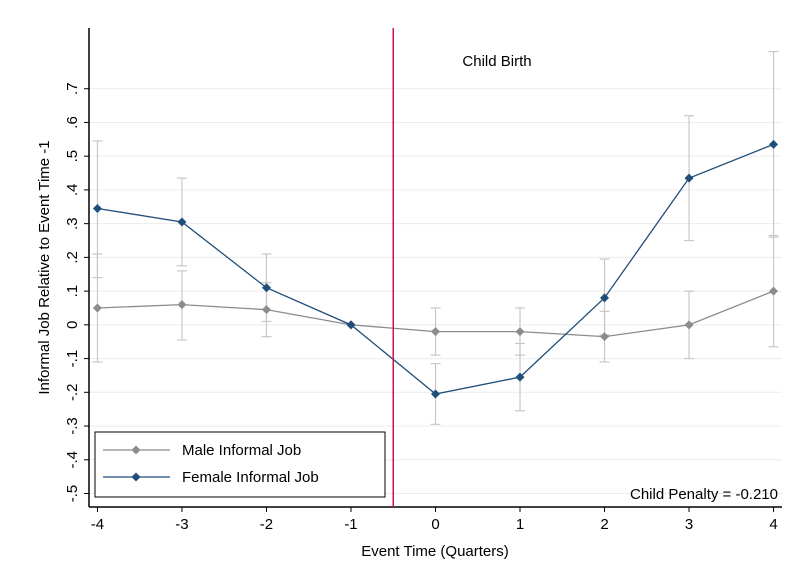 The image size is (792, 583). Describe the element at coordinates (266, 524) in the screenshot. I see `x-tick-label: -2` at that location.